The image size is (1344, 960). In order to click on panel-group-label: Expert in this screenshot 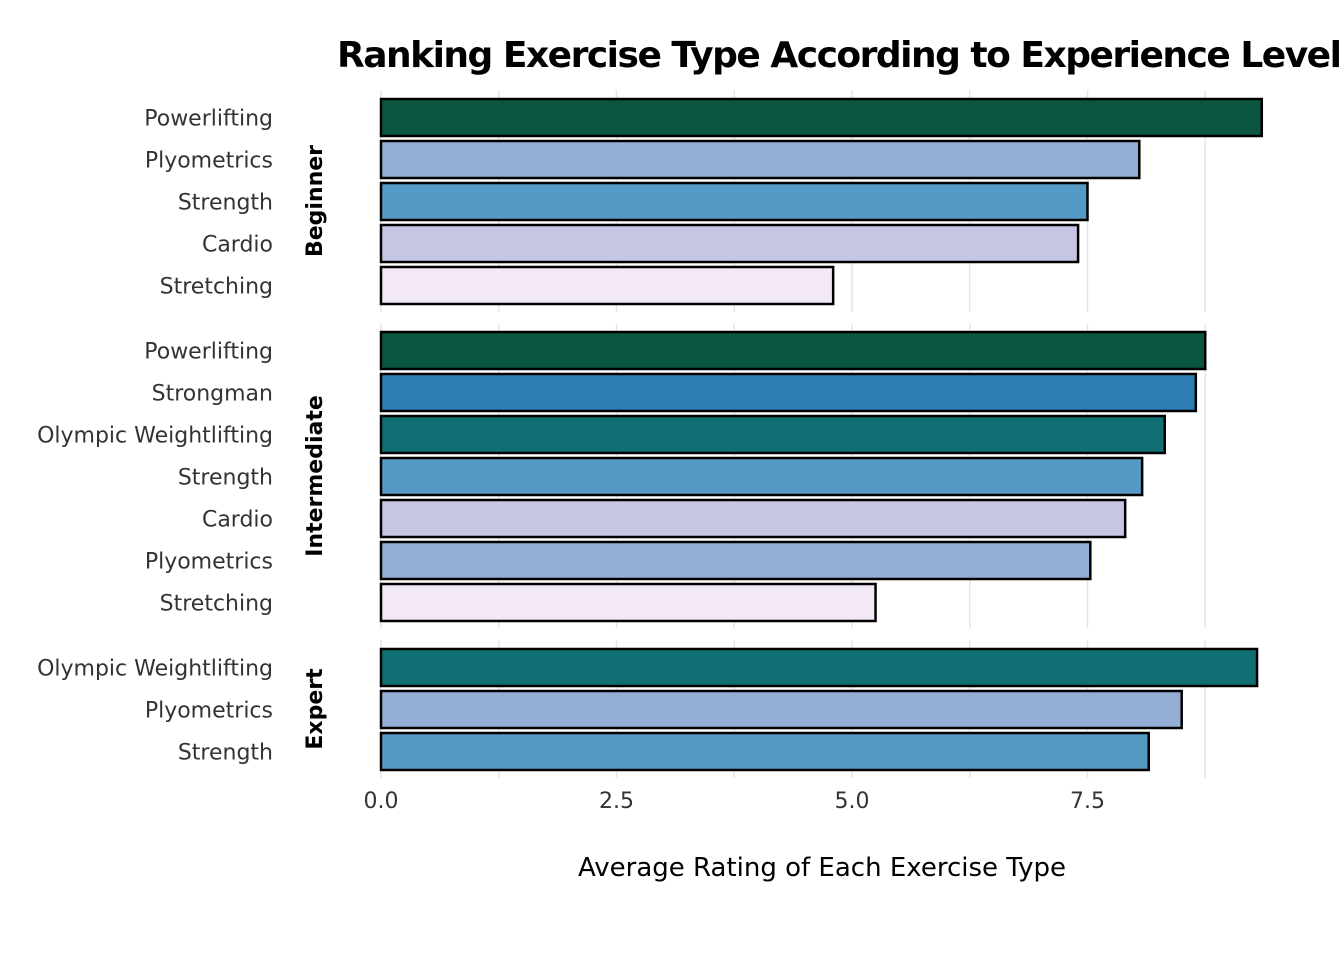, I will do `click(315, 709)`.